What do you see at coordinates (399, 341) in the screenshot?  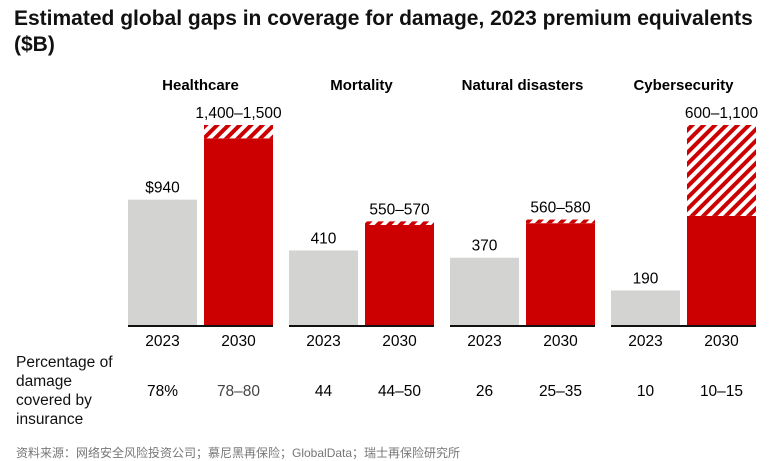 I see `year-label-2030-mortality: 2030` at bounding box center [399, 341].